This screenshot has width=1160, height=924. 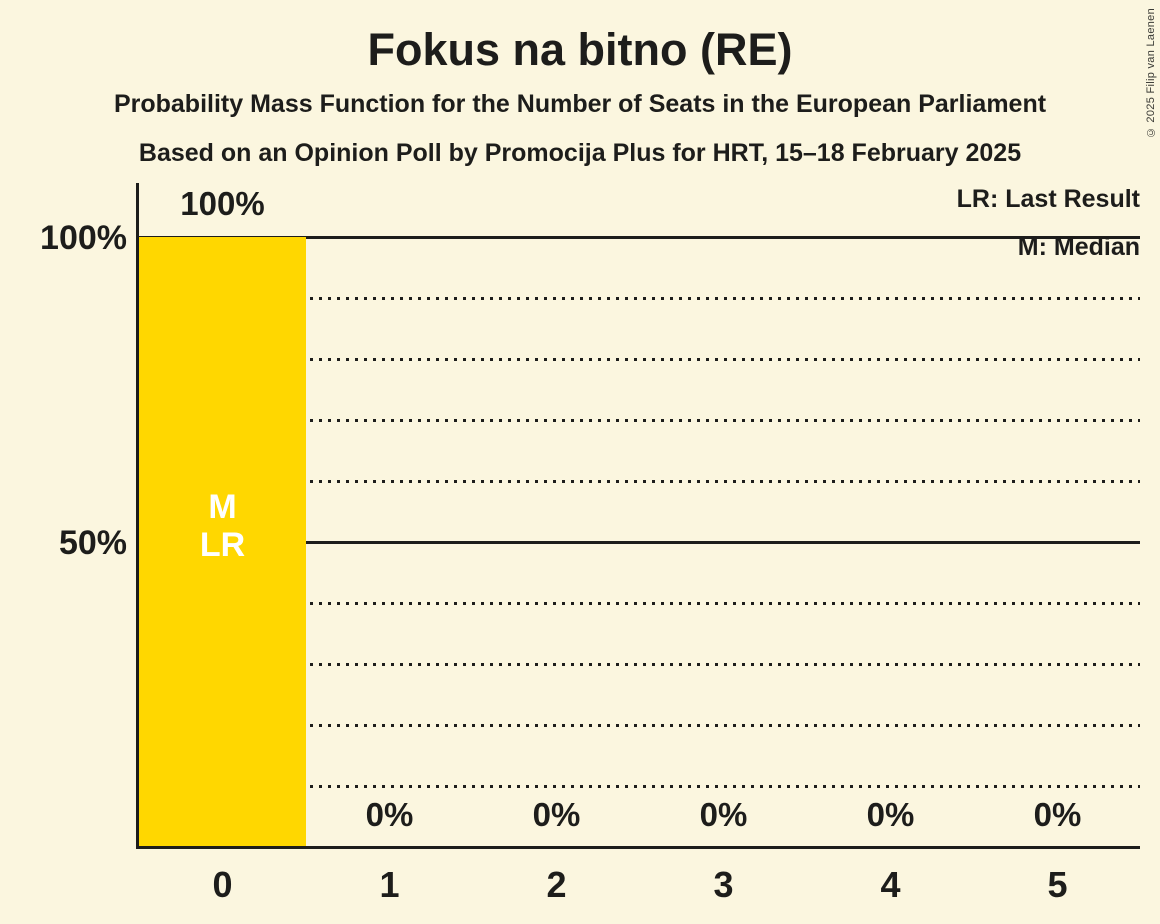 I want to click on legend-last-result: LR: Last Result, so click(x=1048, y=199).